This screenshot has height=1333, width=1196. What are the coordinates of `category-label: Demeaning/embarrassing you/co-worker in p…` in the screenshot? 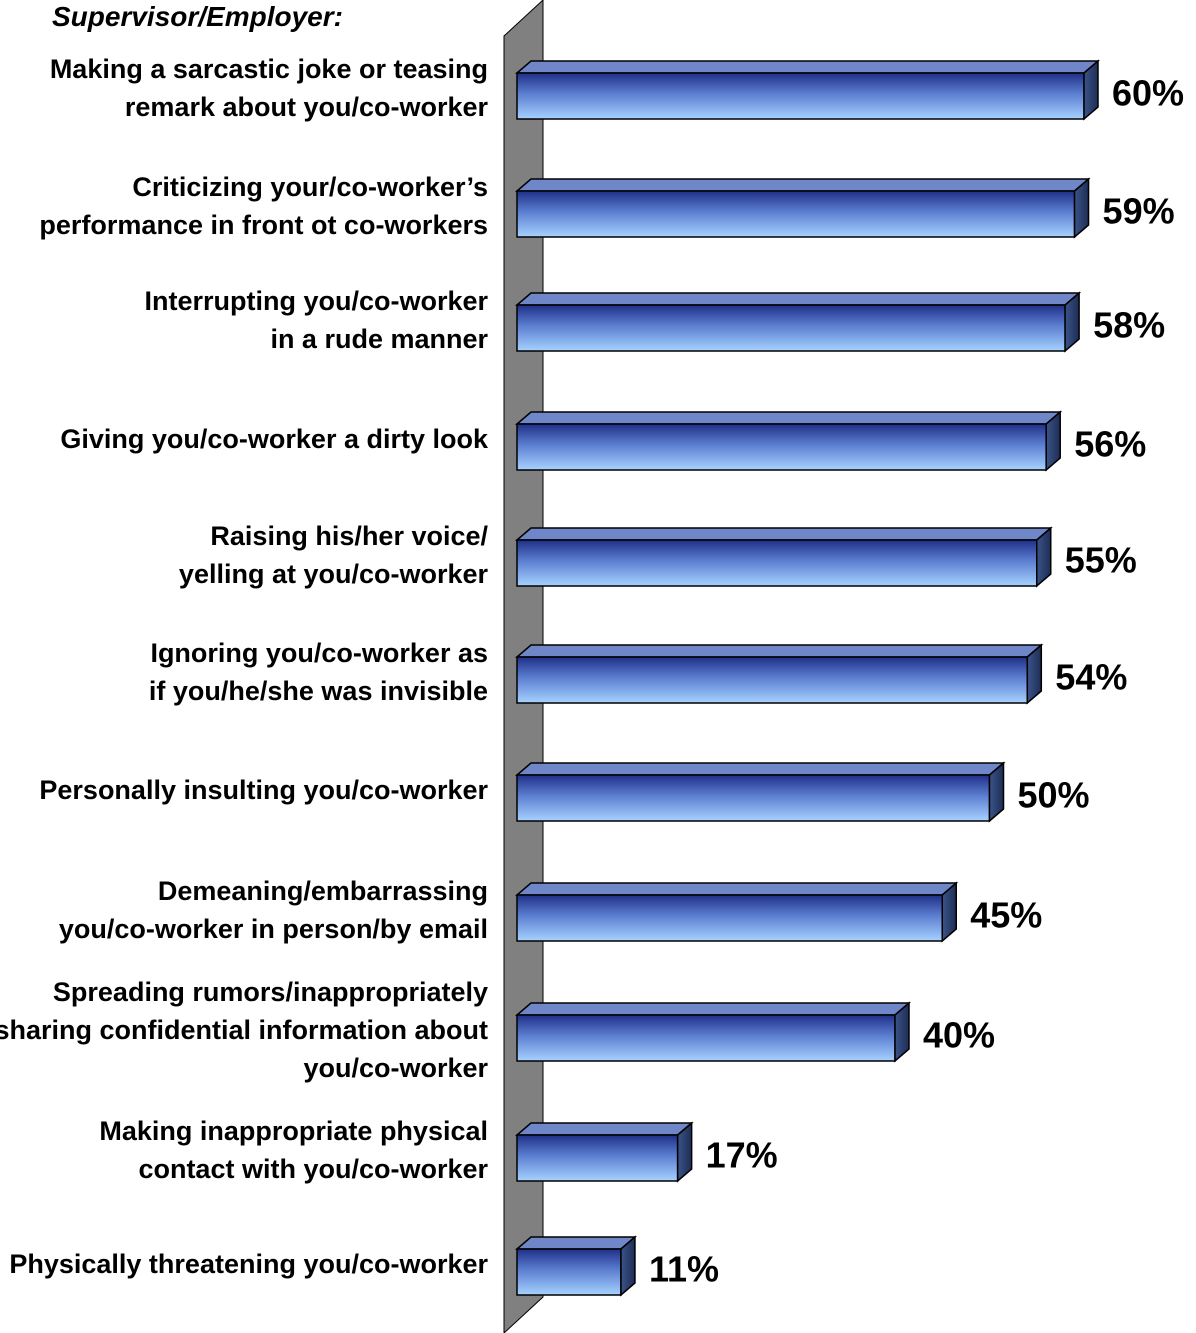 It's located at (273, 910).